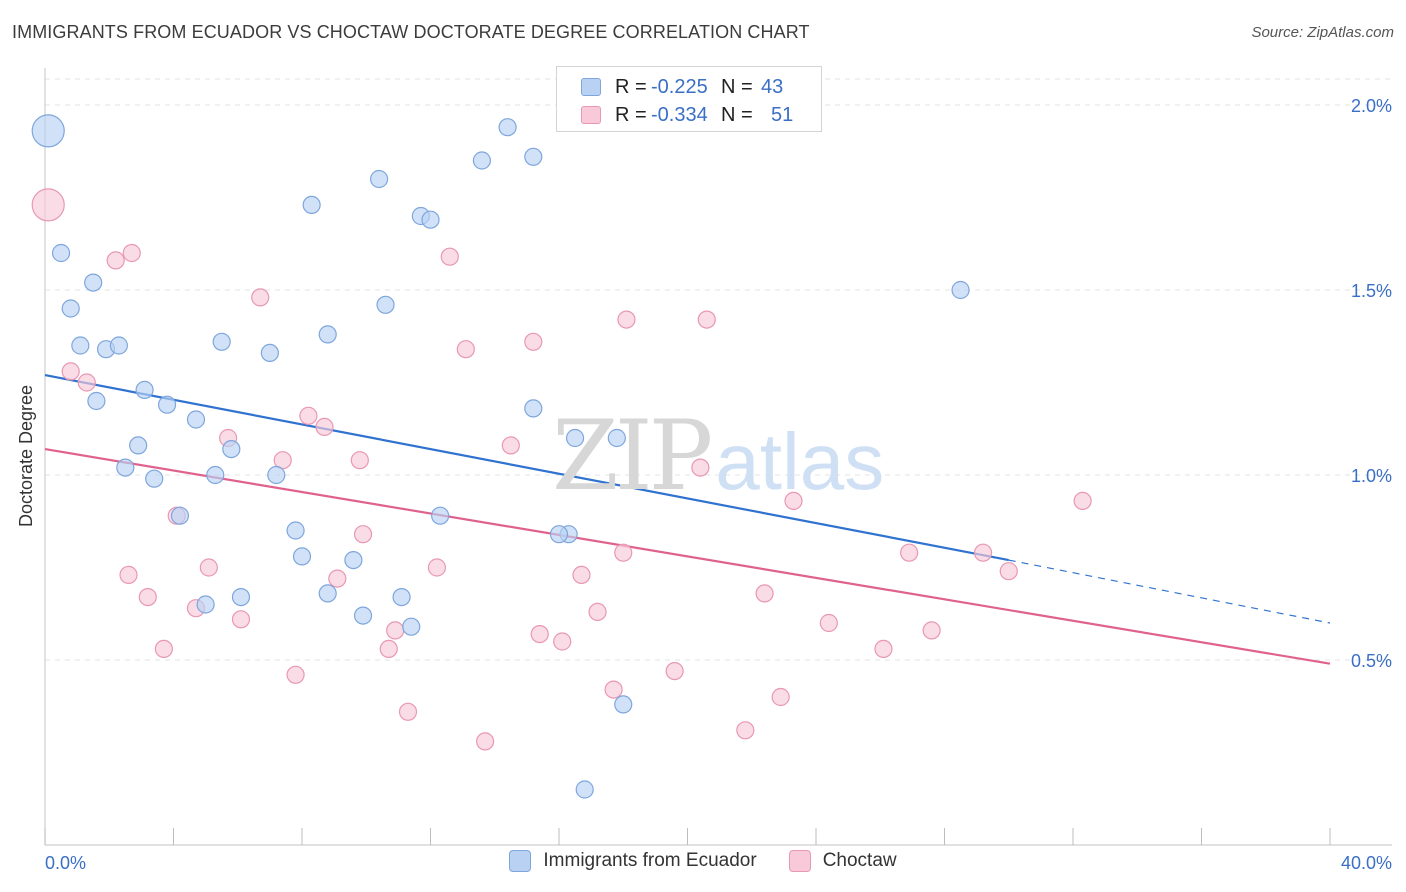  Describe the element at coordinates (1366, 863) in the screenshot. I see `x-tick-label: 40.0%` at that location.